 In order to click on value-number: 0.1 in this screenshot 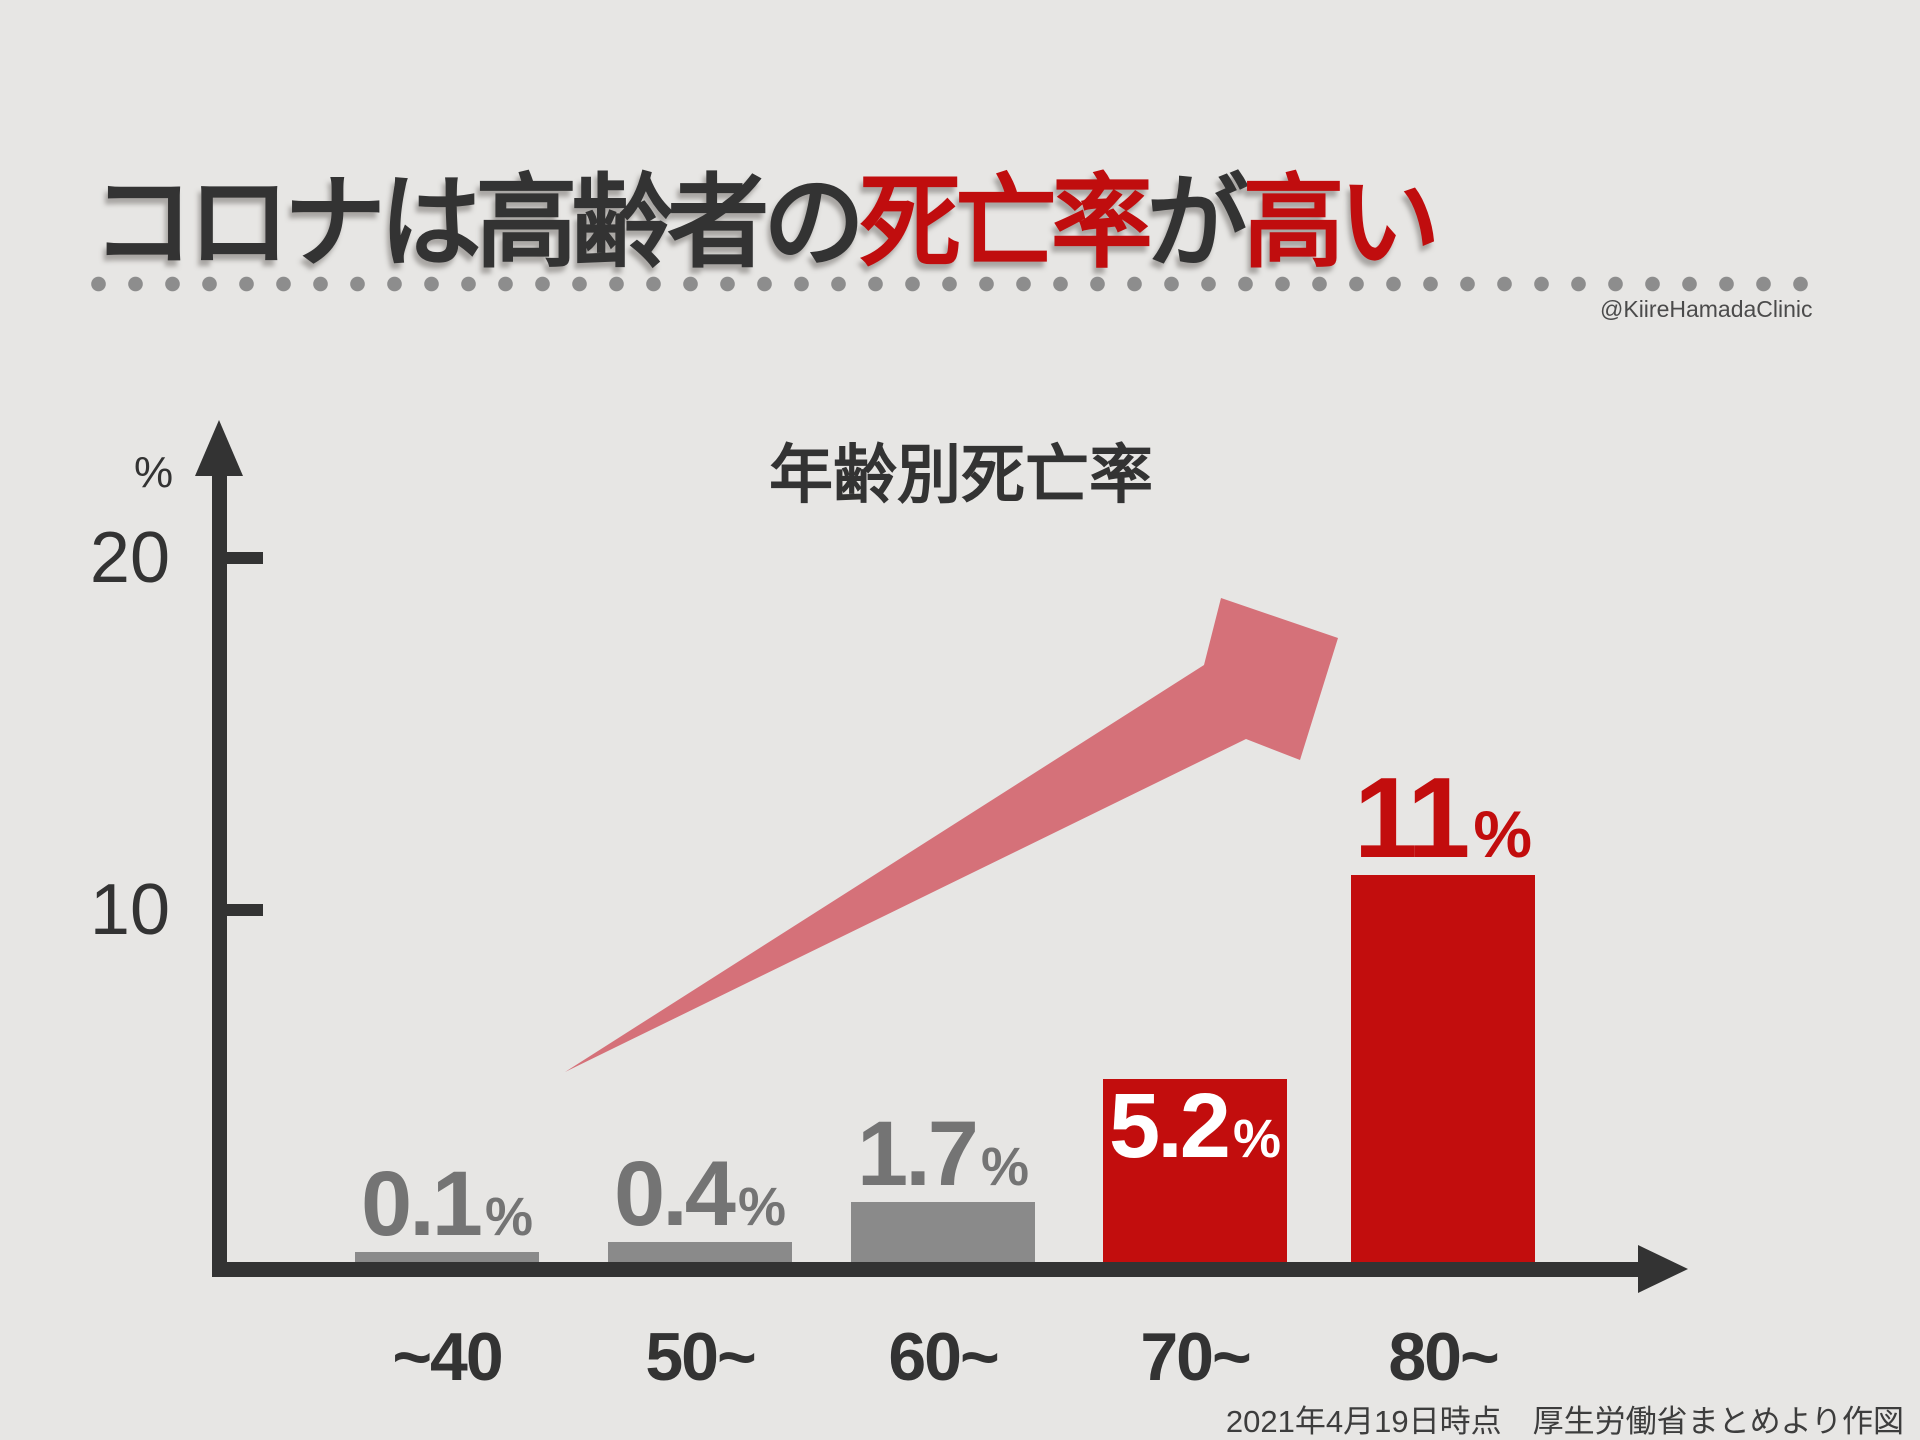, I will do `click(422, 1203)`.